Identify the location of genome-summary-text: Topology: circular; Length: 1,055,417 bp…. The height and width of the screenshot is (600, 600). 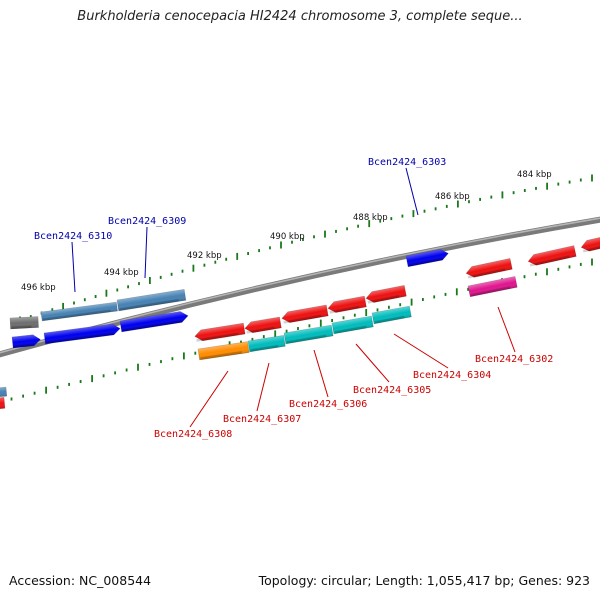
(424, 580).